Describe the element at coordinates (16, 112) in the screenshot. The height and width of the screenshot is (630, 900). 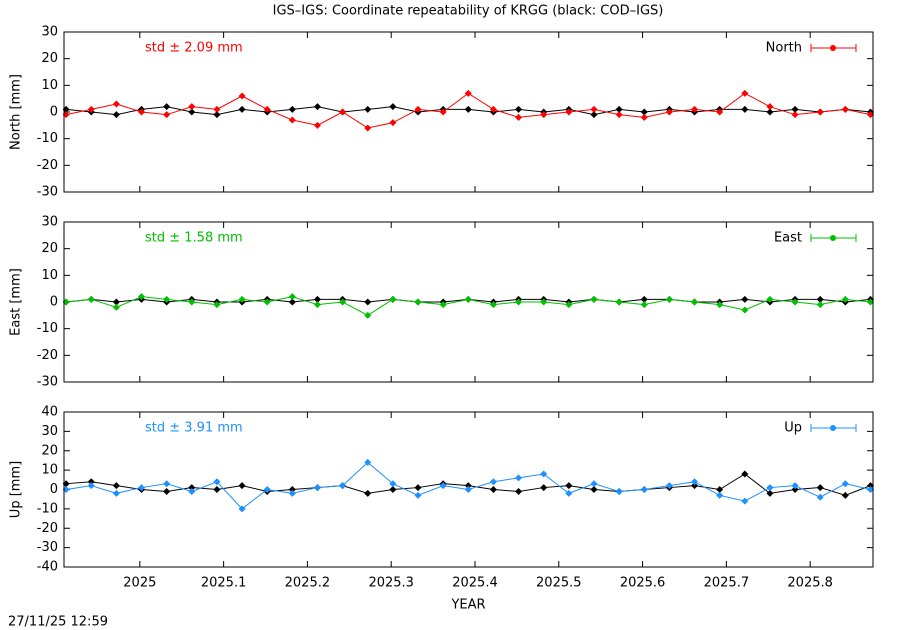
I see `y-axis-label: North [mm]` at that location.